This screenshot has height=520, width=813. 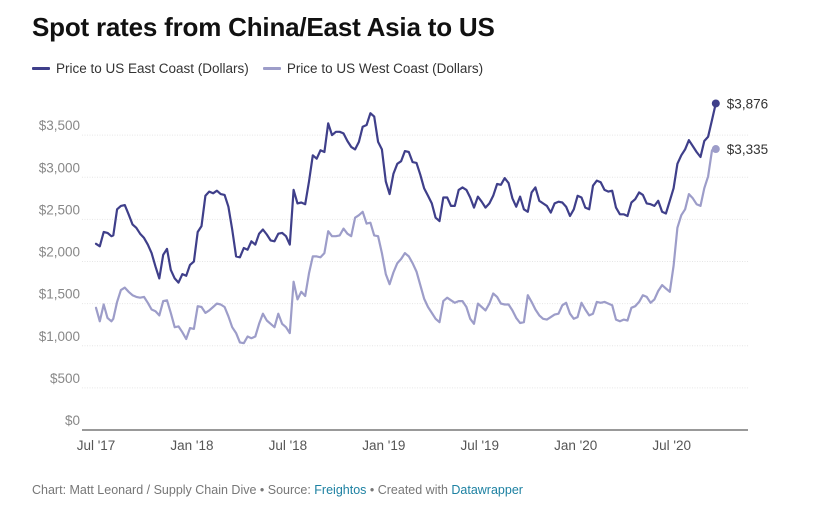 What do you see at coordinates (715, 149) in the screenshot?
I see `end-point-west` at bounding box center [715, 149].